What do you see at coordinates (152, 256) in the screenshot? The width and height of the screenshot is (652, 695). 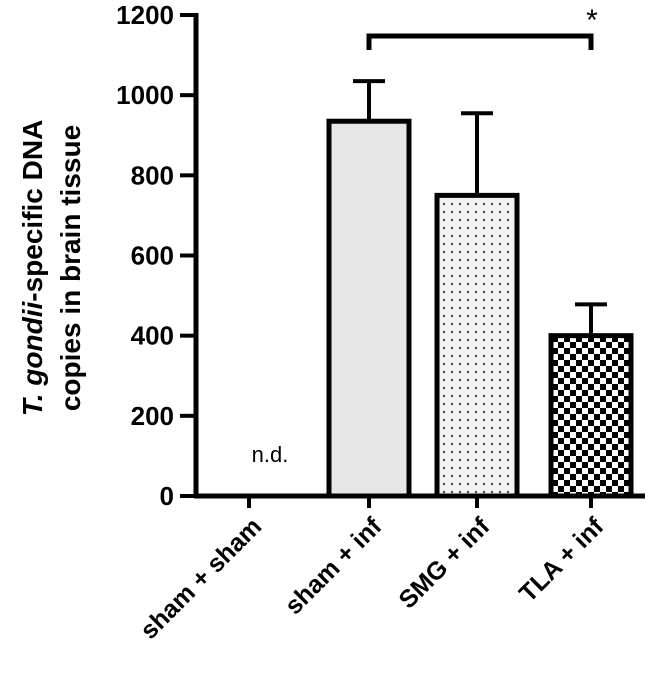 I see `y-tick-label: 600` at bounding box center [152, 256].